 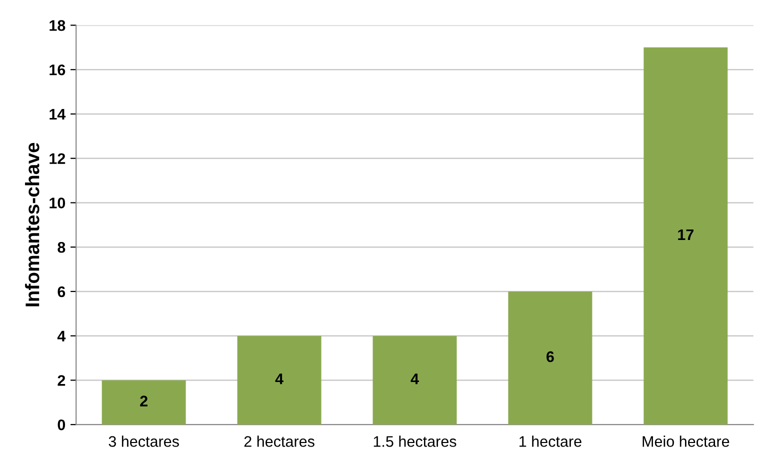 What do you see at coordinates (62, 292) in the screenshot?
I see `y-tick-label: 6` at bounding box center [62, 292].